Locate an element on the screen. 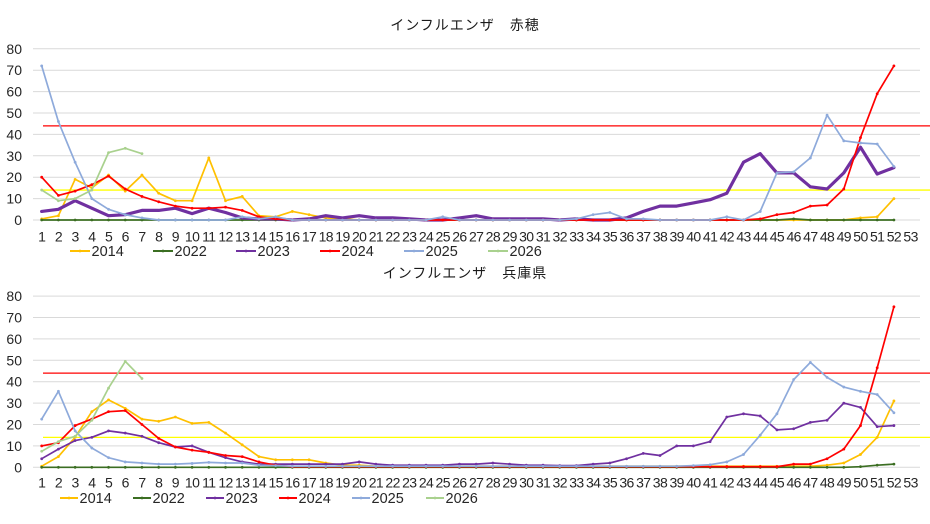 The height and width of the screenshot is (524, 930). x-tick-label: 11 is located at coordinates (209, 237).